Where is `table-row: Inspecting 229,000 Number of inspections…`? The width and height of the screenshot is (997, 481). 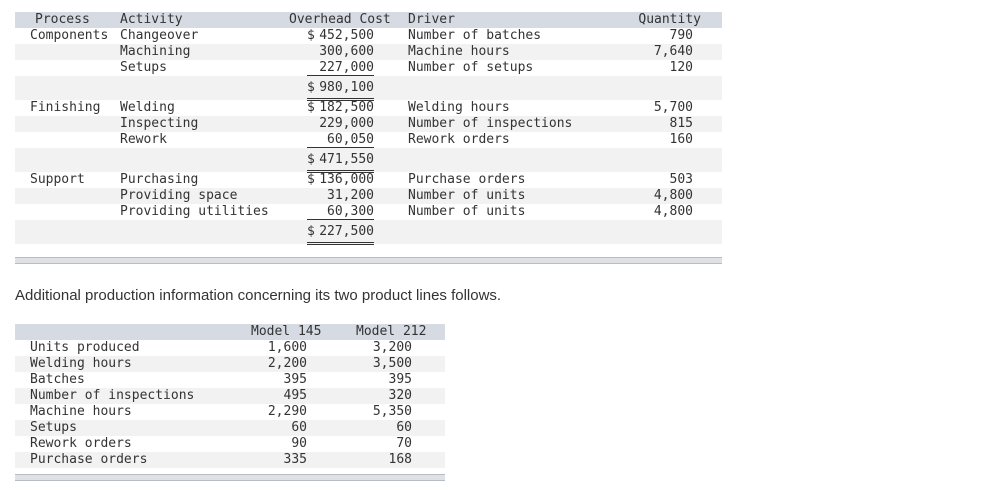
table-row: Inspecting 229,000 Number of inspections… is located at coordinates (368, 124).